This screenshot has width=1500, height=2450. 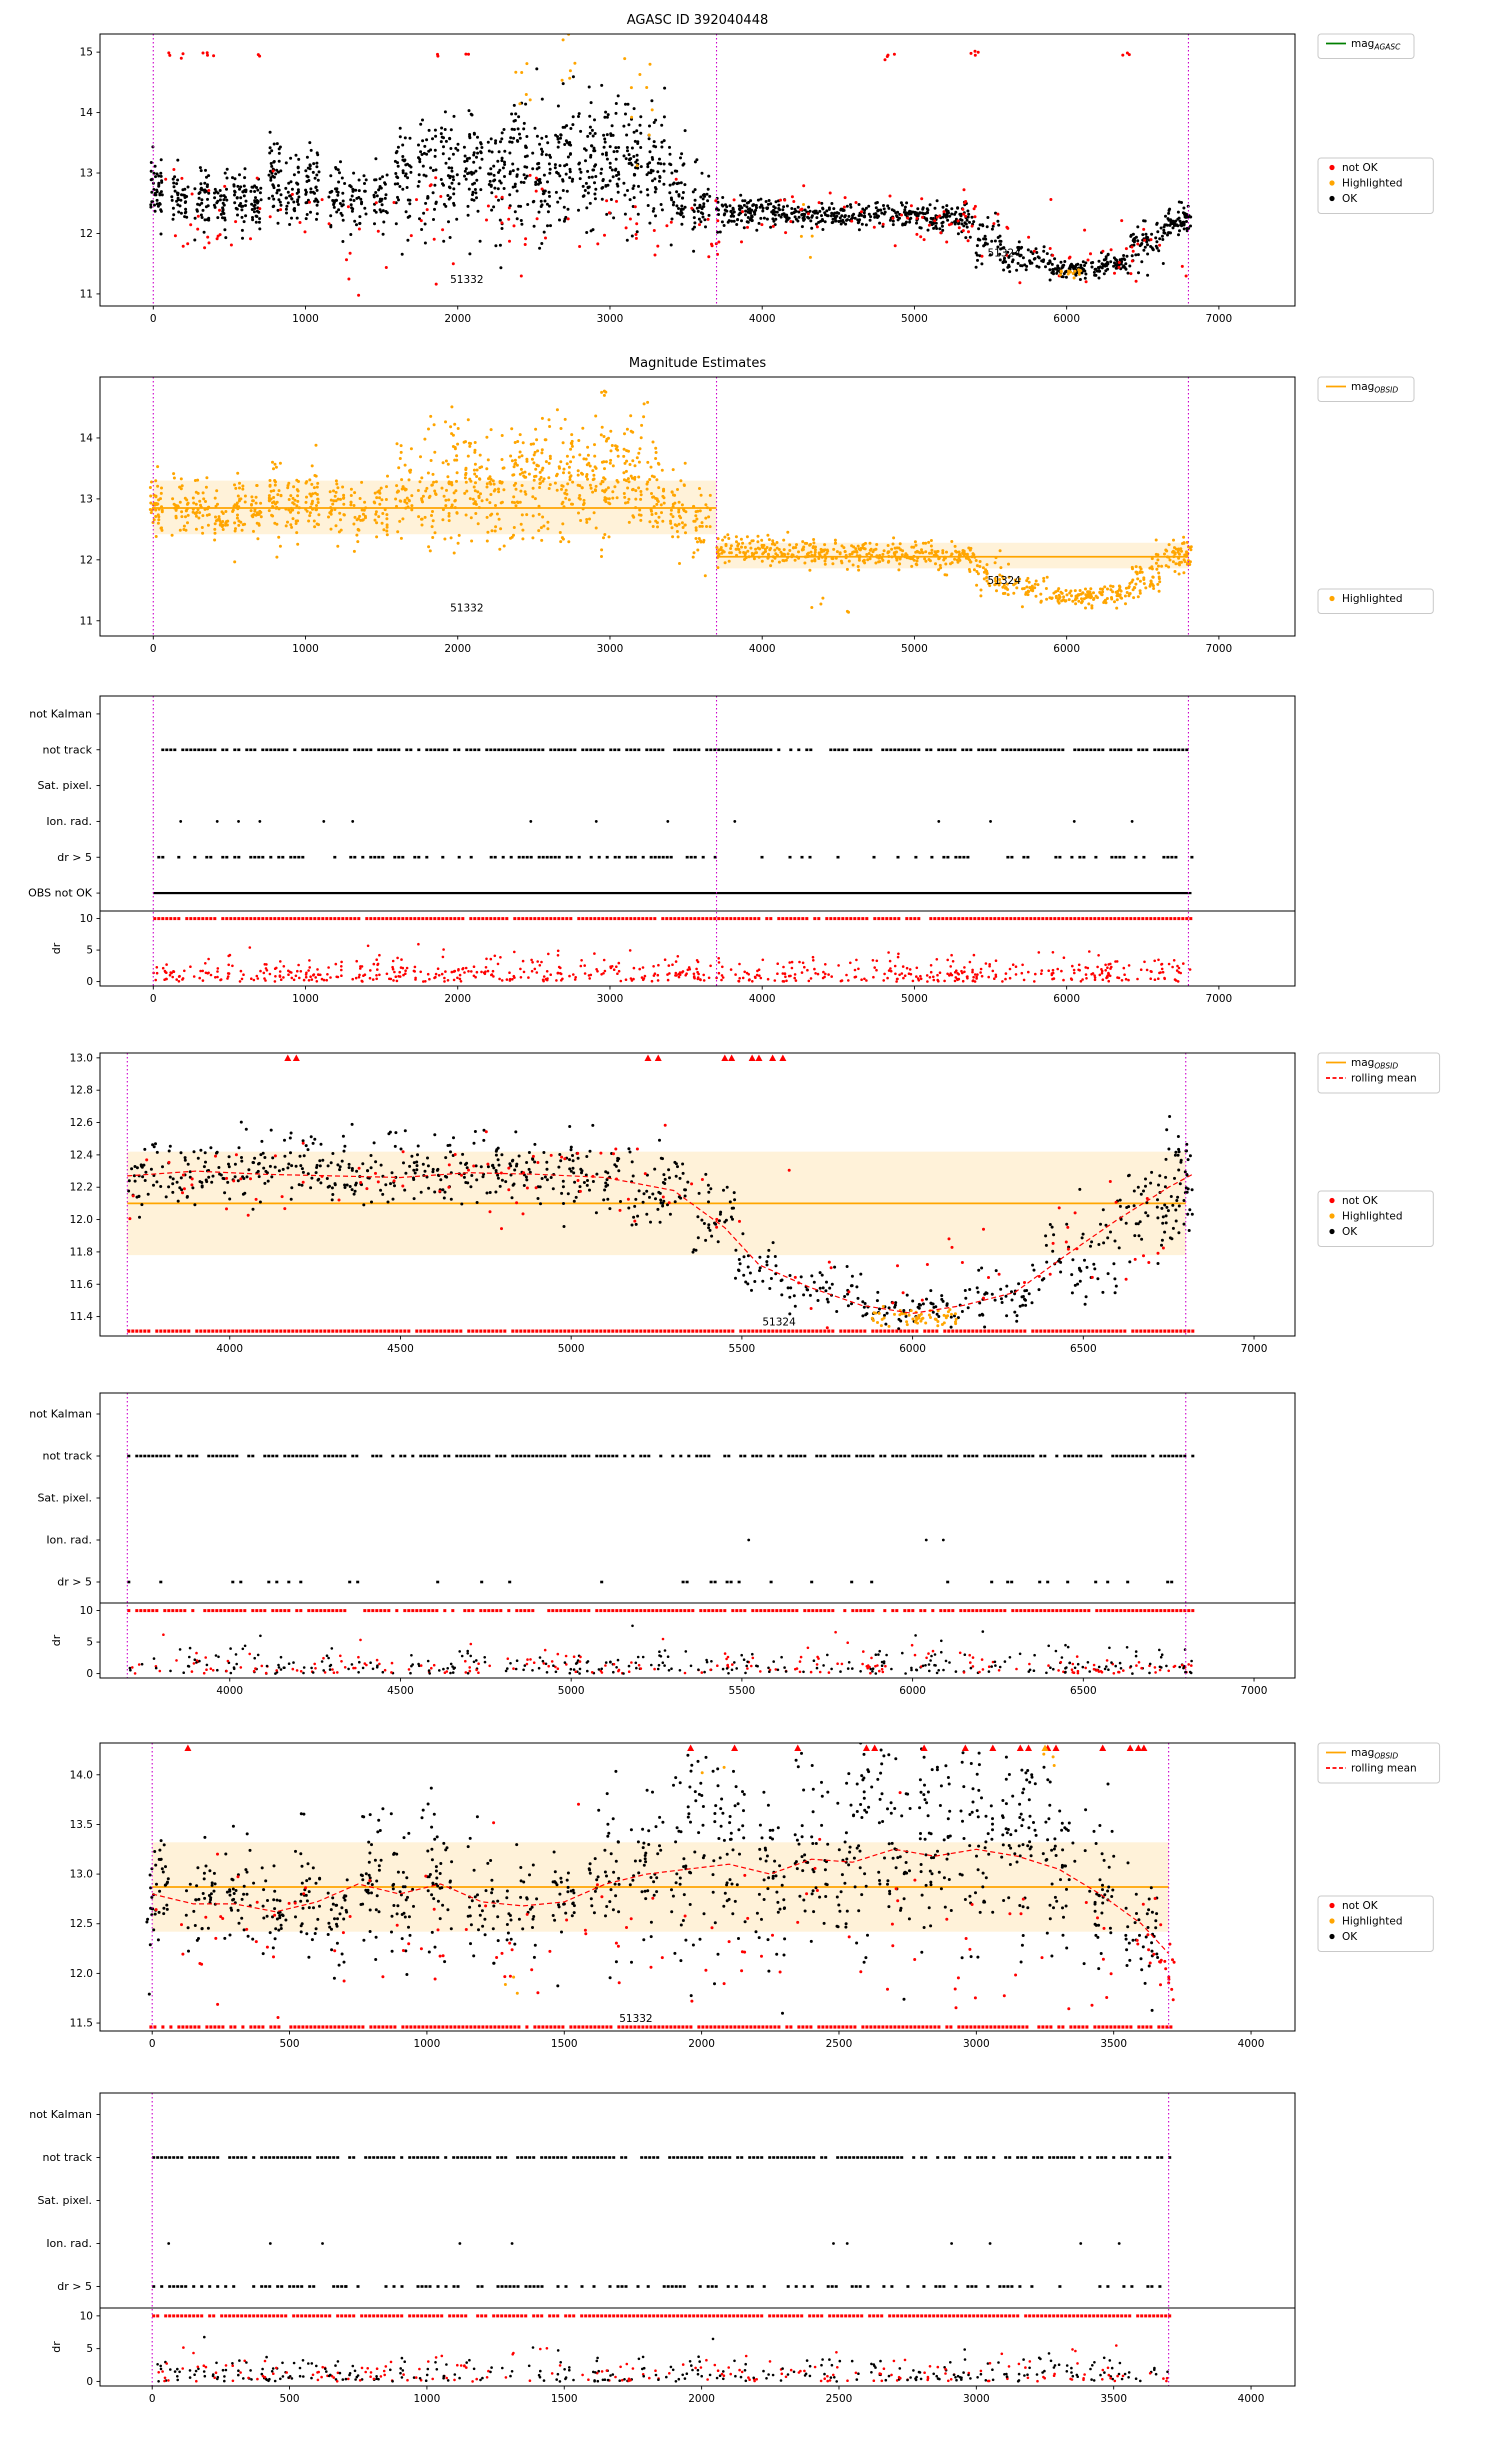 I want to click on legend: magAGASC, so click(x=1366, y=46).